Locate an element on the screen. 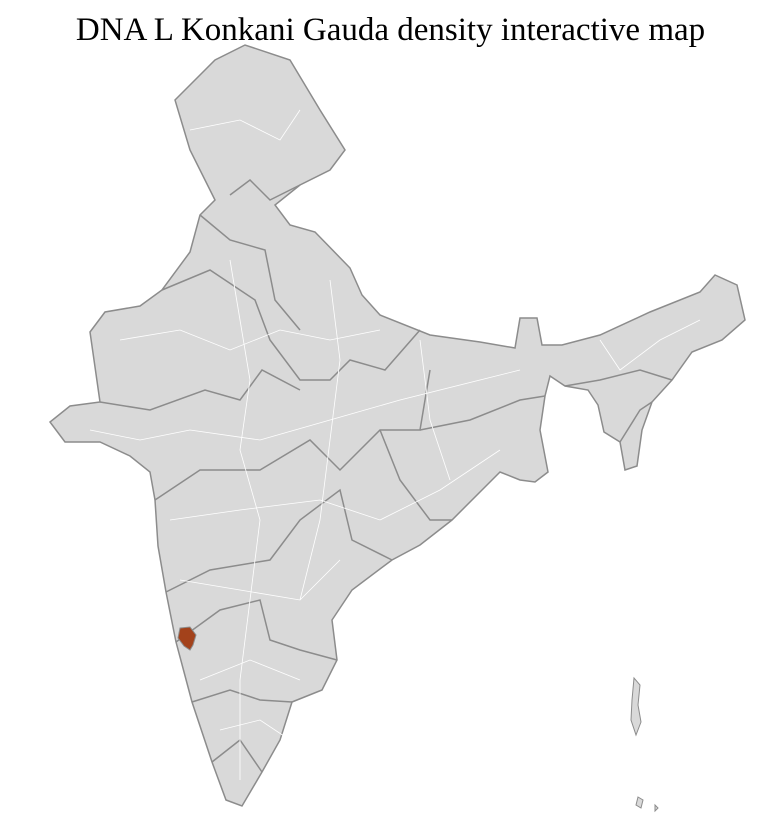 This screenshot has width=781, height=827. andaman-islands is located at coordinates (644, 744).